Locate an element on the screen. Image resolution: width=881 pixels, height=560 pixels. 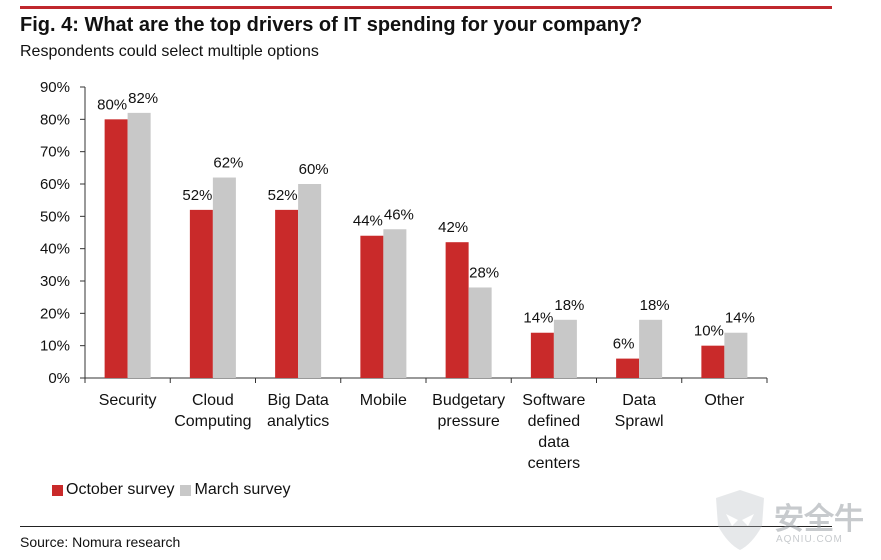
top-accent-rule is located at coordinates (426, 7).